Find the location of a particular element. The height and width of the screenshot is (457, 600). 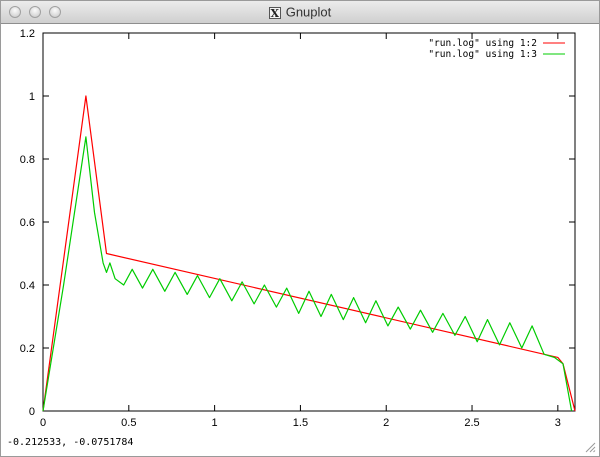

x11-icon: X is located at coordinates (274, 13).